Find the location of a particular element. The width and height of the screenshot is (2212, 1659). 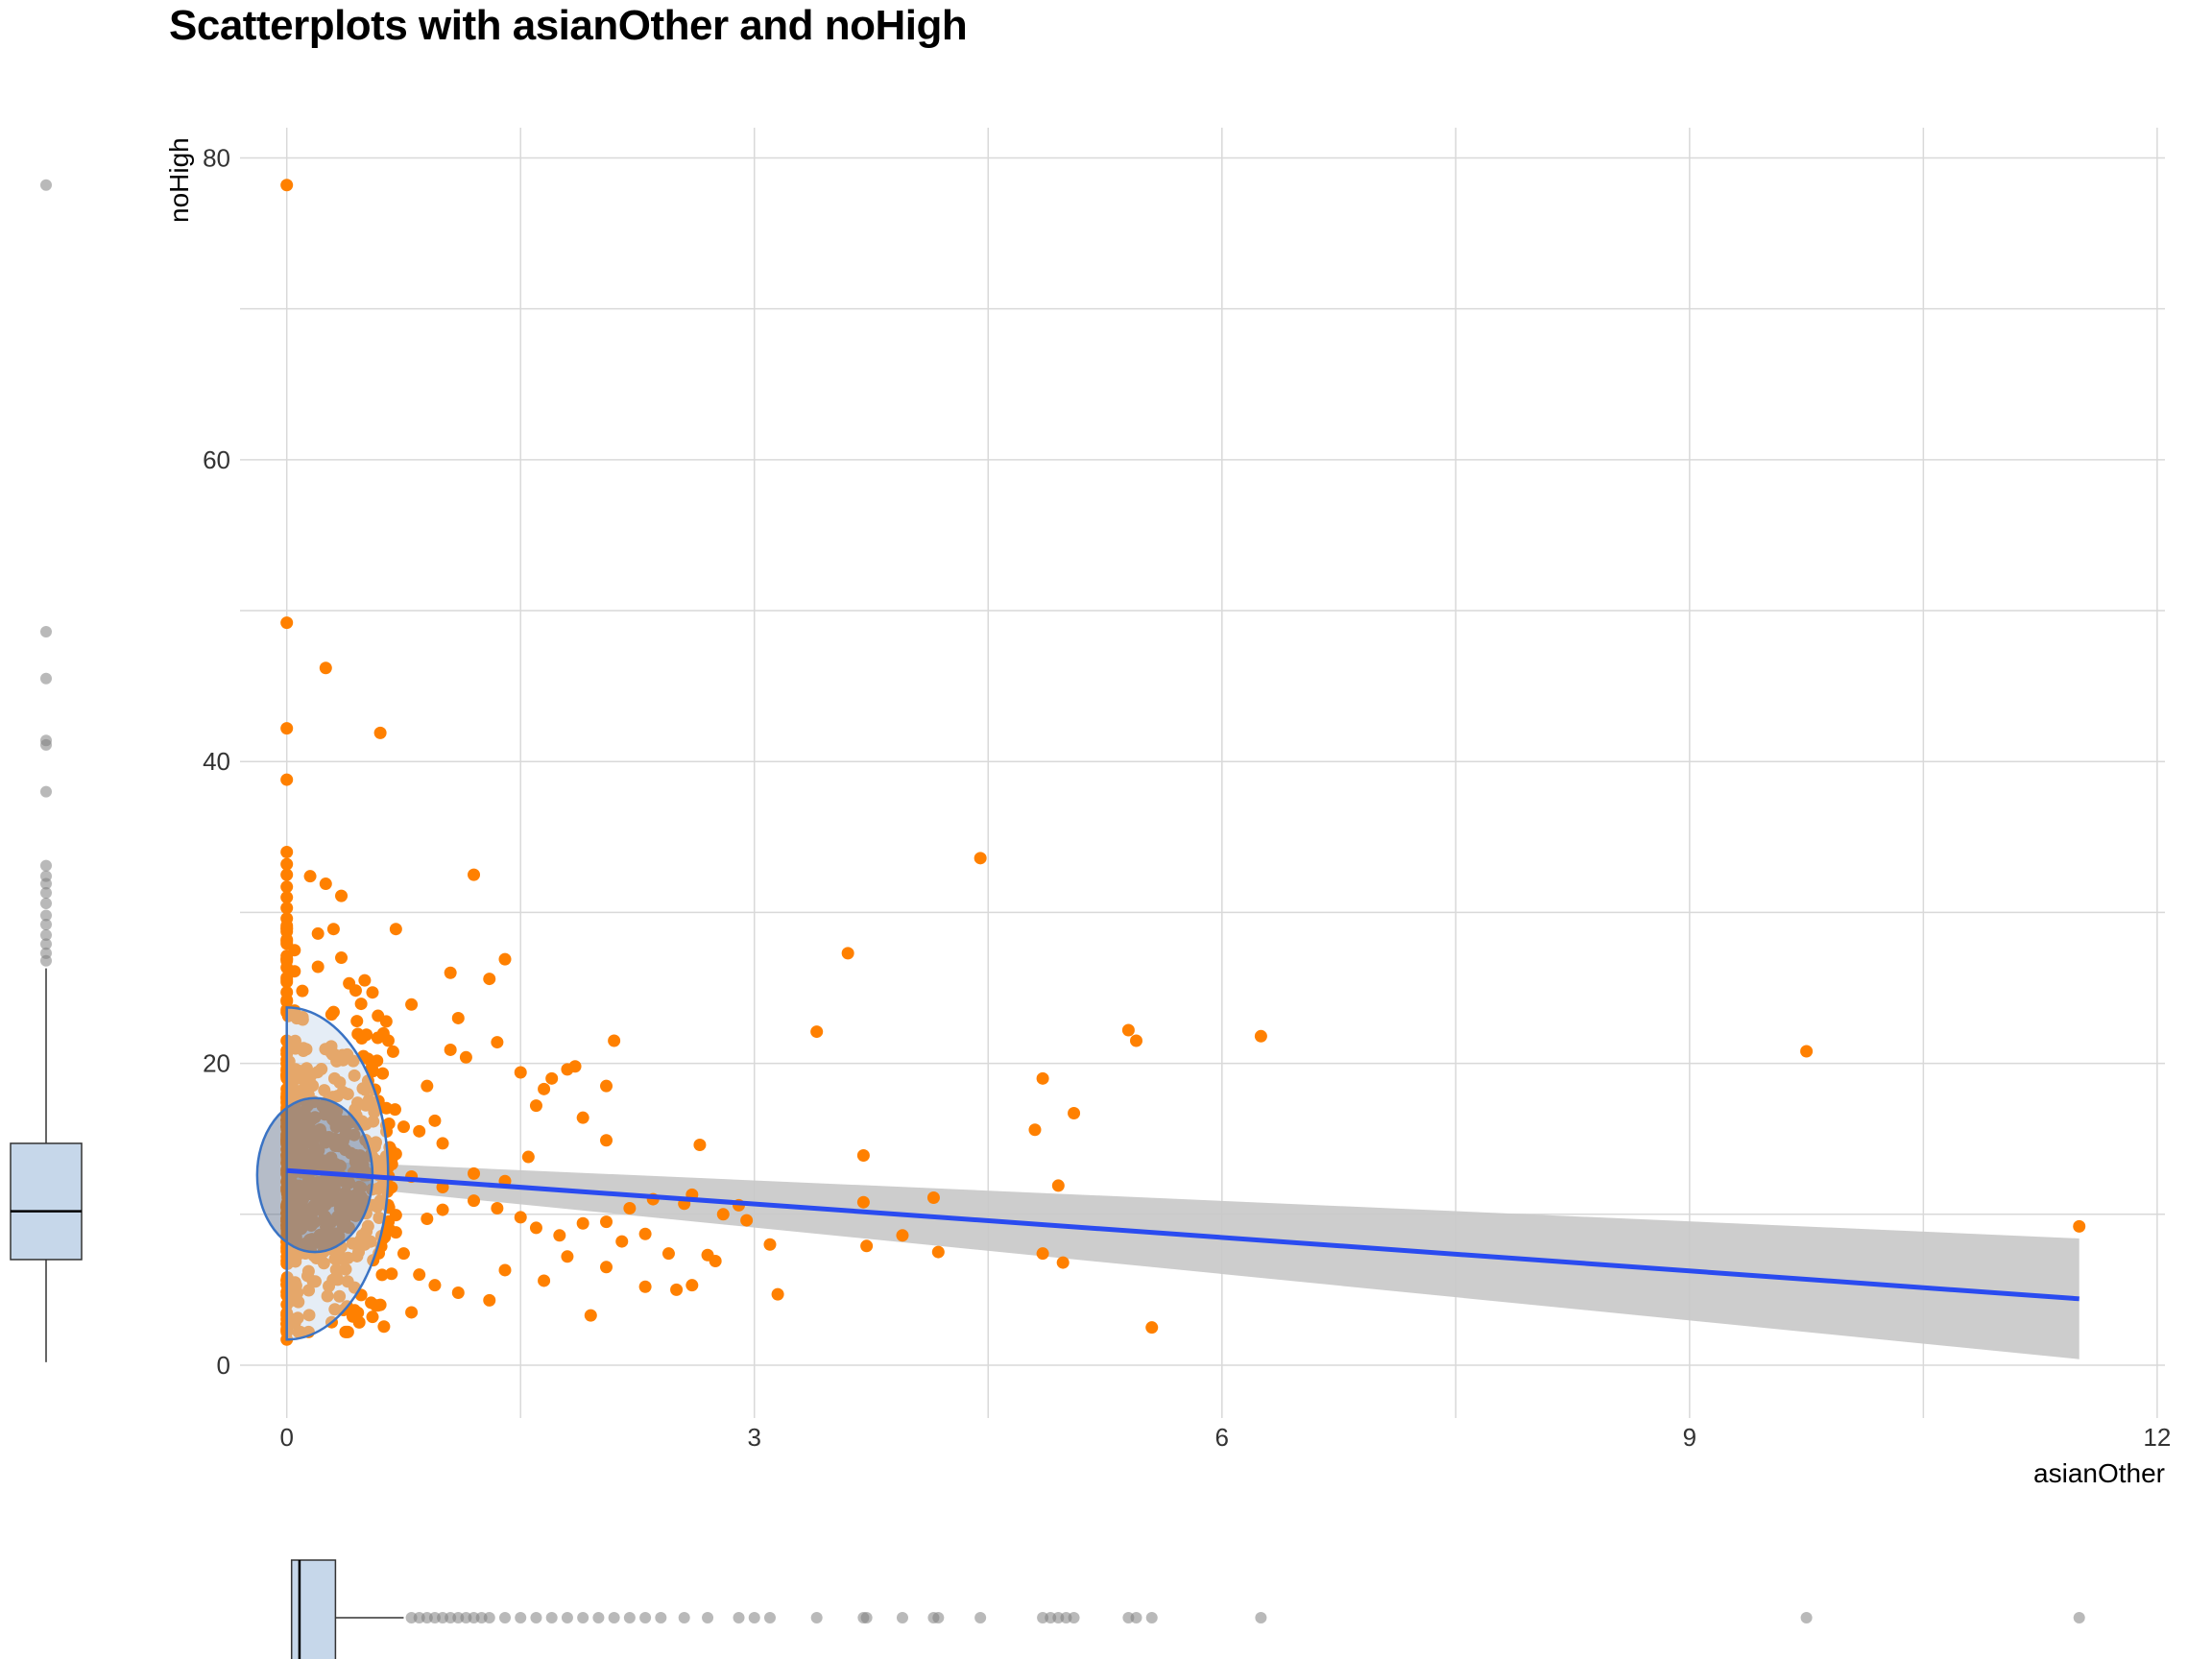

chart-title: Scatterplots with asianOther and noHigh is located at coordinates (569, 25).